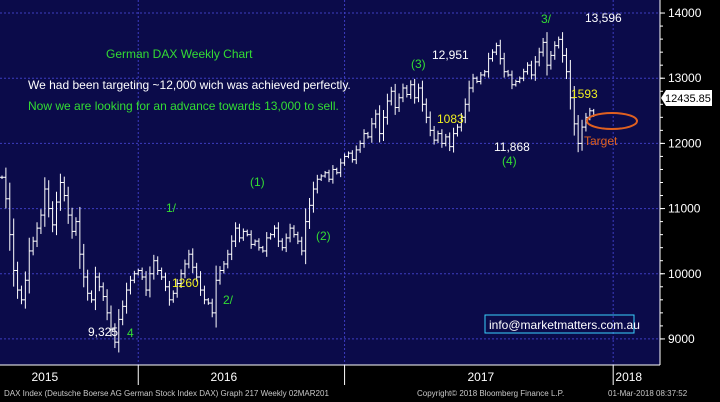  What do you see at coordinates (601, 141) in the screenshot?
I see `target-label: Target` at bounding box center [601, 141].